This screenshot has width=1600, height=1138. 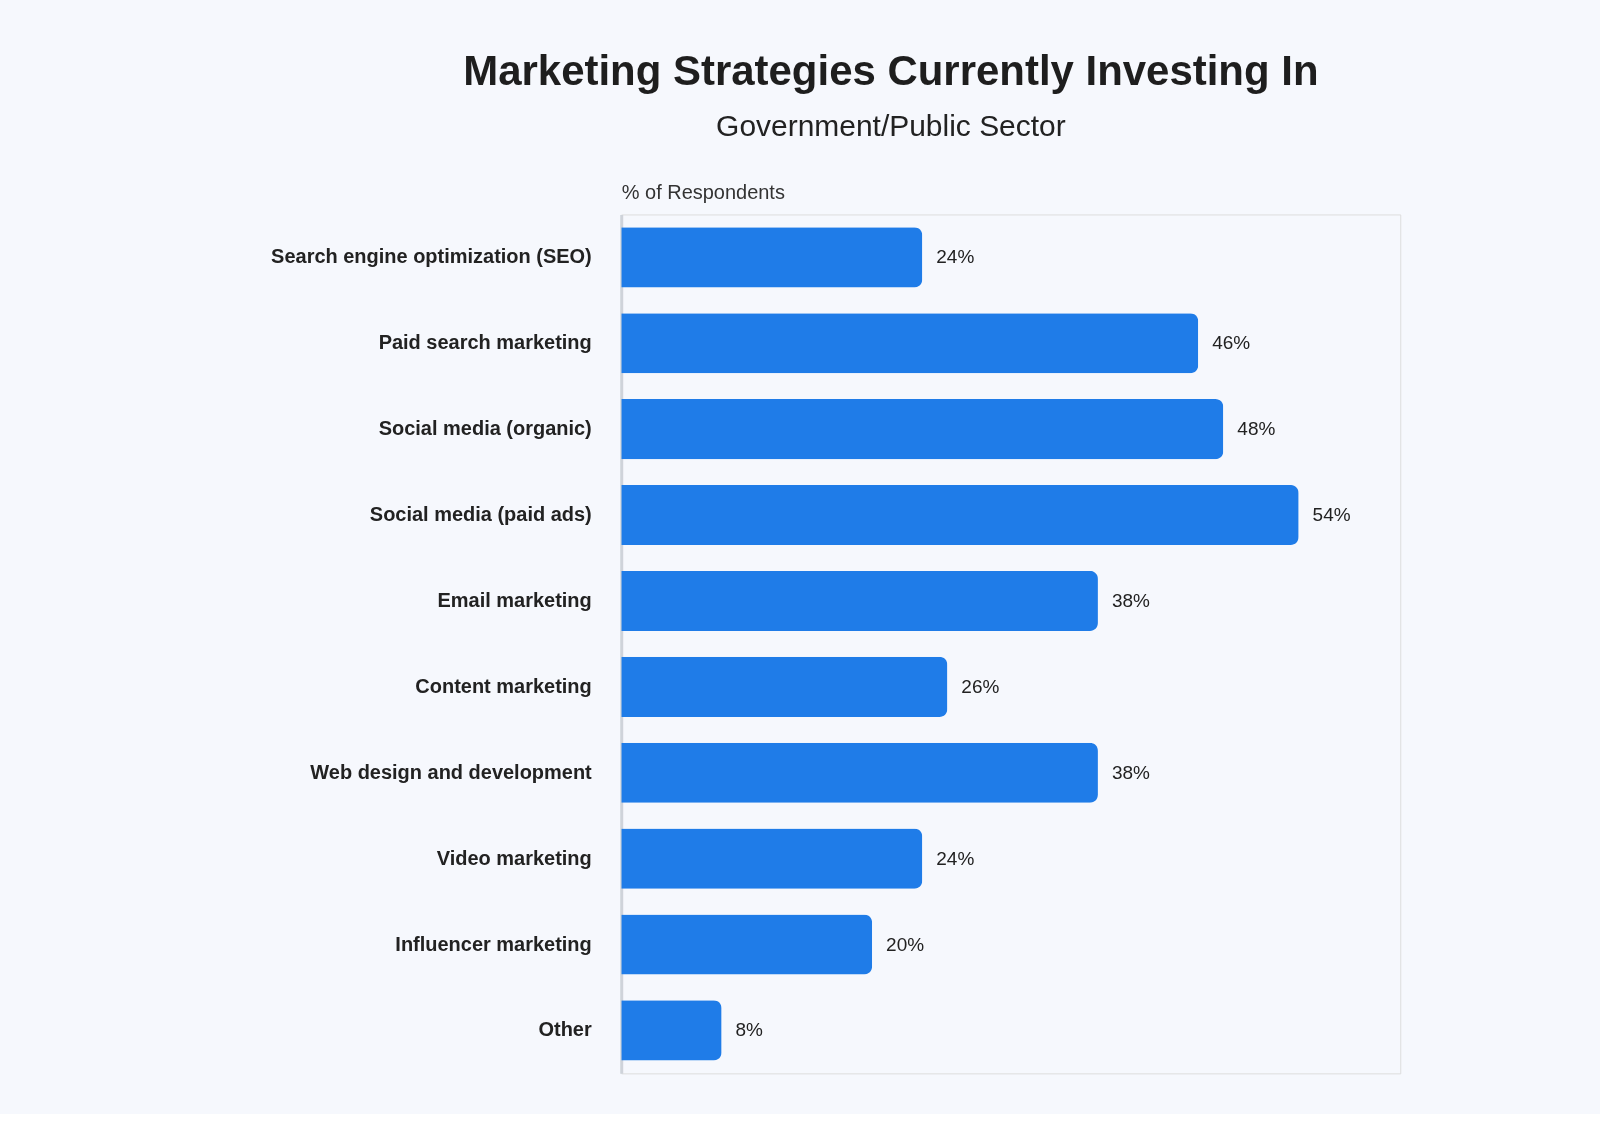 What do you see at coordinates (565, 1029) in the screenshot?
I see `y-tick-label: Other` at bounding box center [565, 1029].